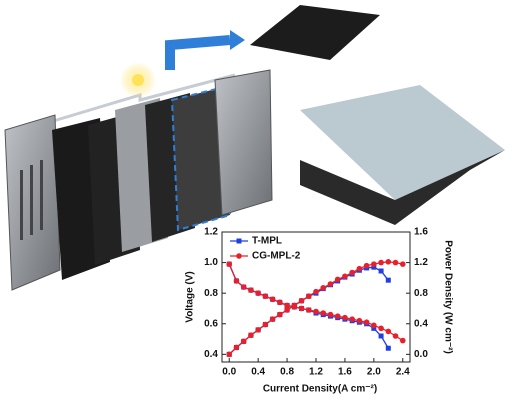  I want to click on plot-area, so click(316, 297).